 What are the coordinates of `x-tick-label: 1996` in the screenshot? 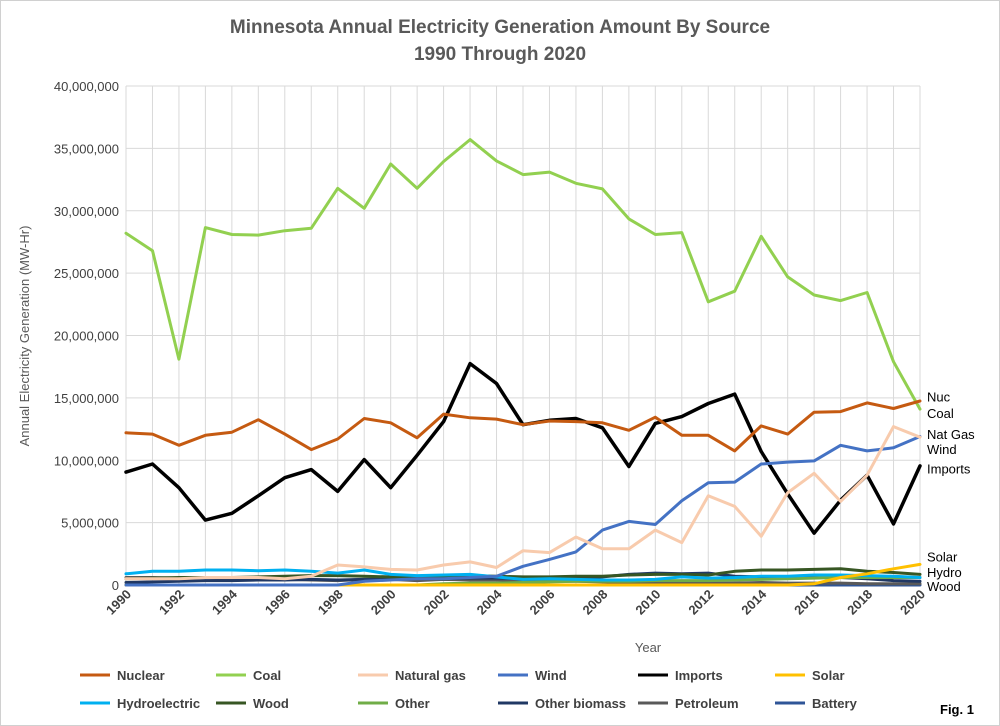 It's located at (277, 602).